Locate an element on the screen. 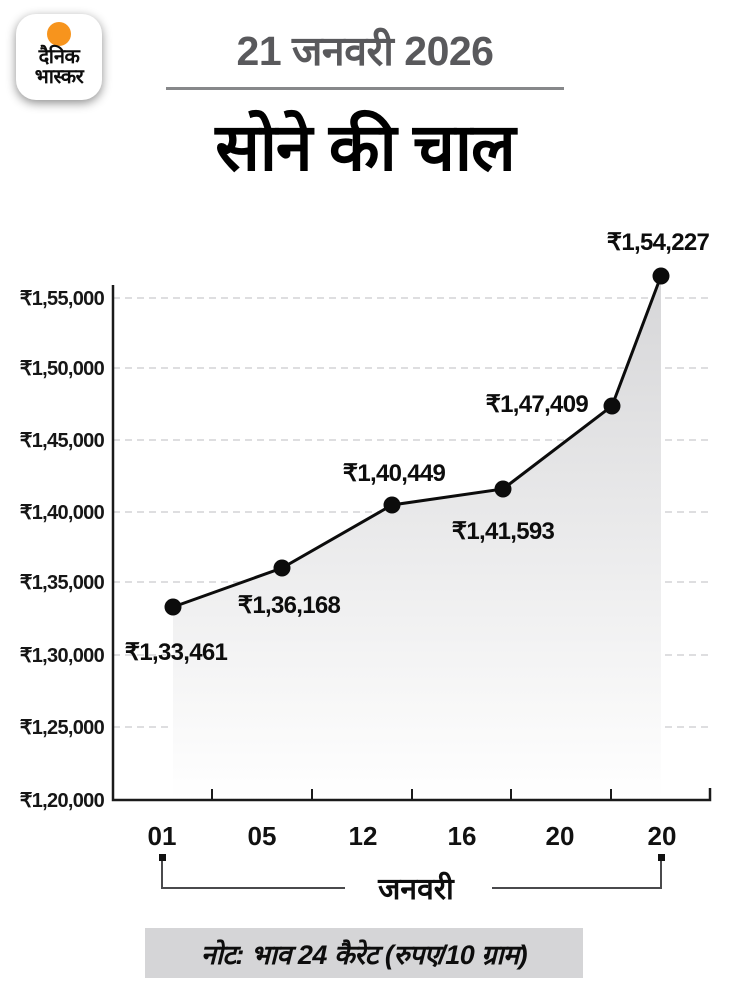  y-axis-label: ₹1,55,000 is located at coordinates (62, 299).